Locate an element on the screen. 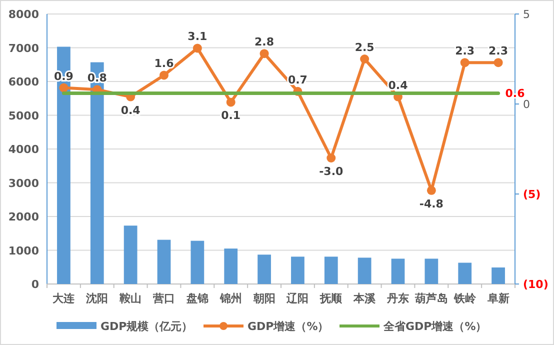 Image resolution: width=554 pixels, height=345 pixels. data-label: 3.1 is located at coordinates (198, 37).